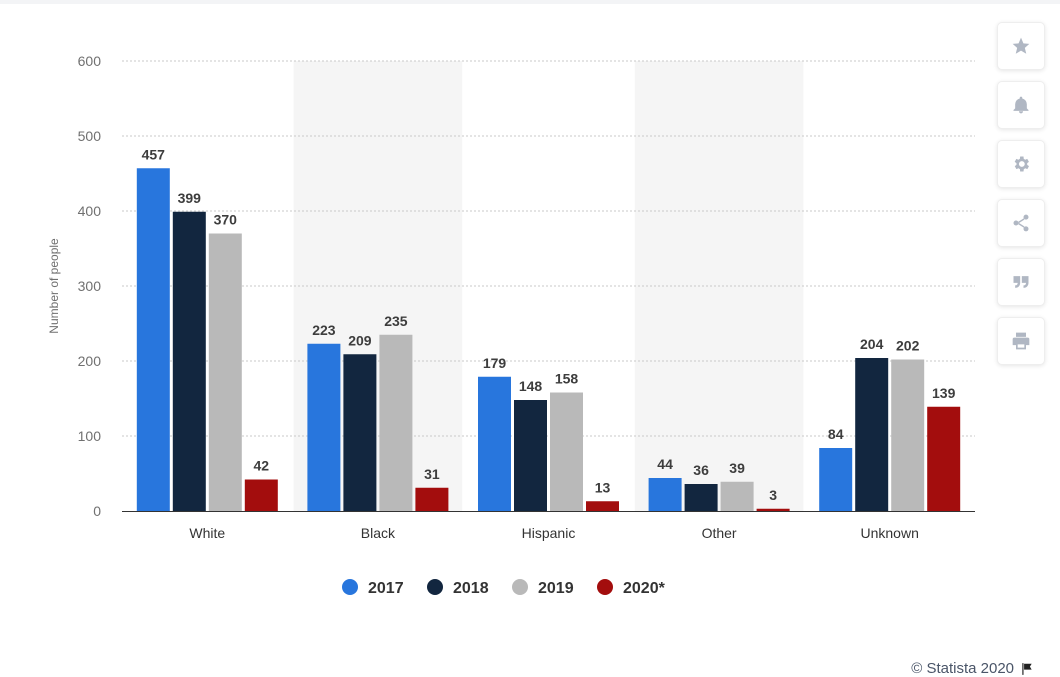  What do you see at coordinates (908, 346) in the screenshot?
I see `data-label: 202` at bounding box center [908, 346].